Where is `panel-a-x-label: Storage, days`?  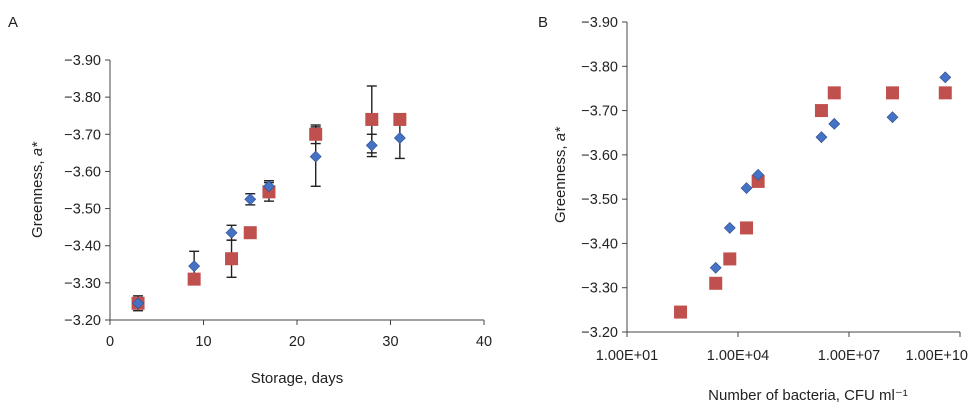
panel-a-x-label: Storage, days is located at coordinates (297, 378).